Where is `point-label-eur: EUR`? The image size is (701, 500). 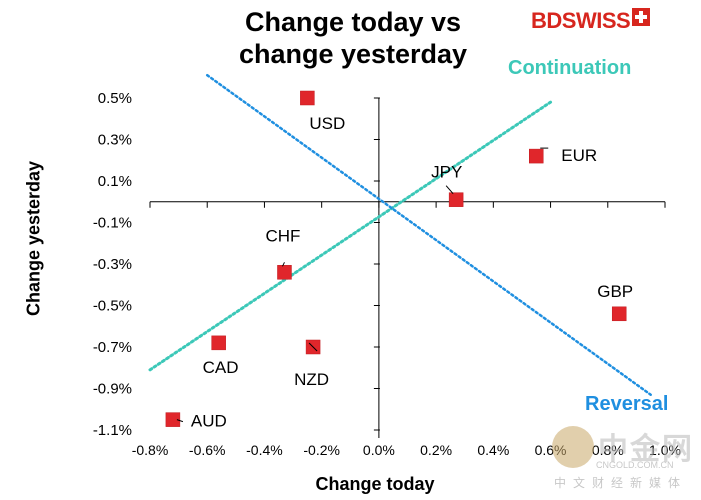
point-label-eur: EUR is located at coordinates (579, 155).